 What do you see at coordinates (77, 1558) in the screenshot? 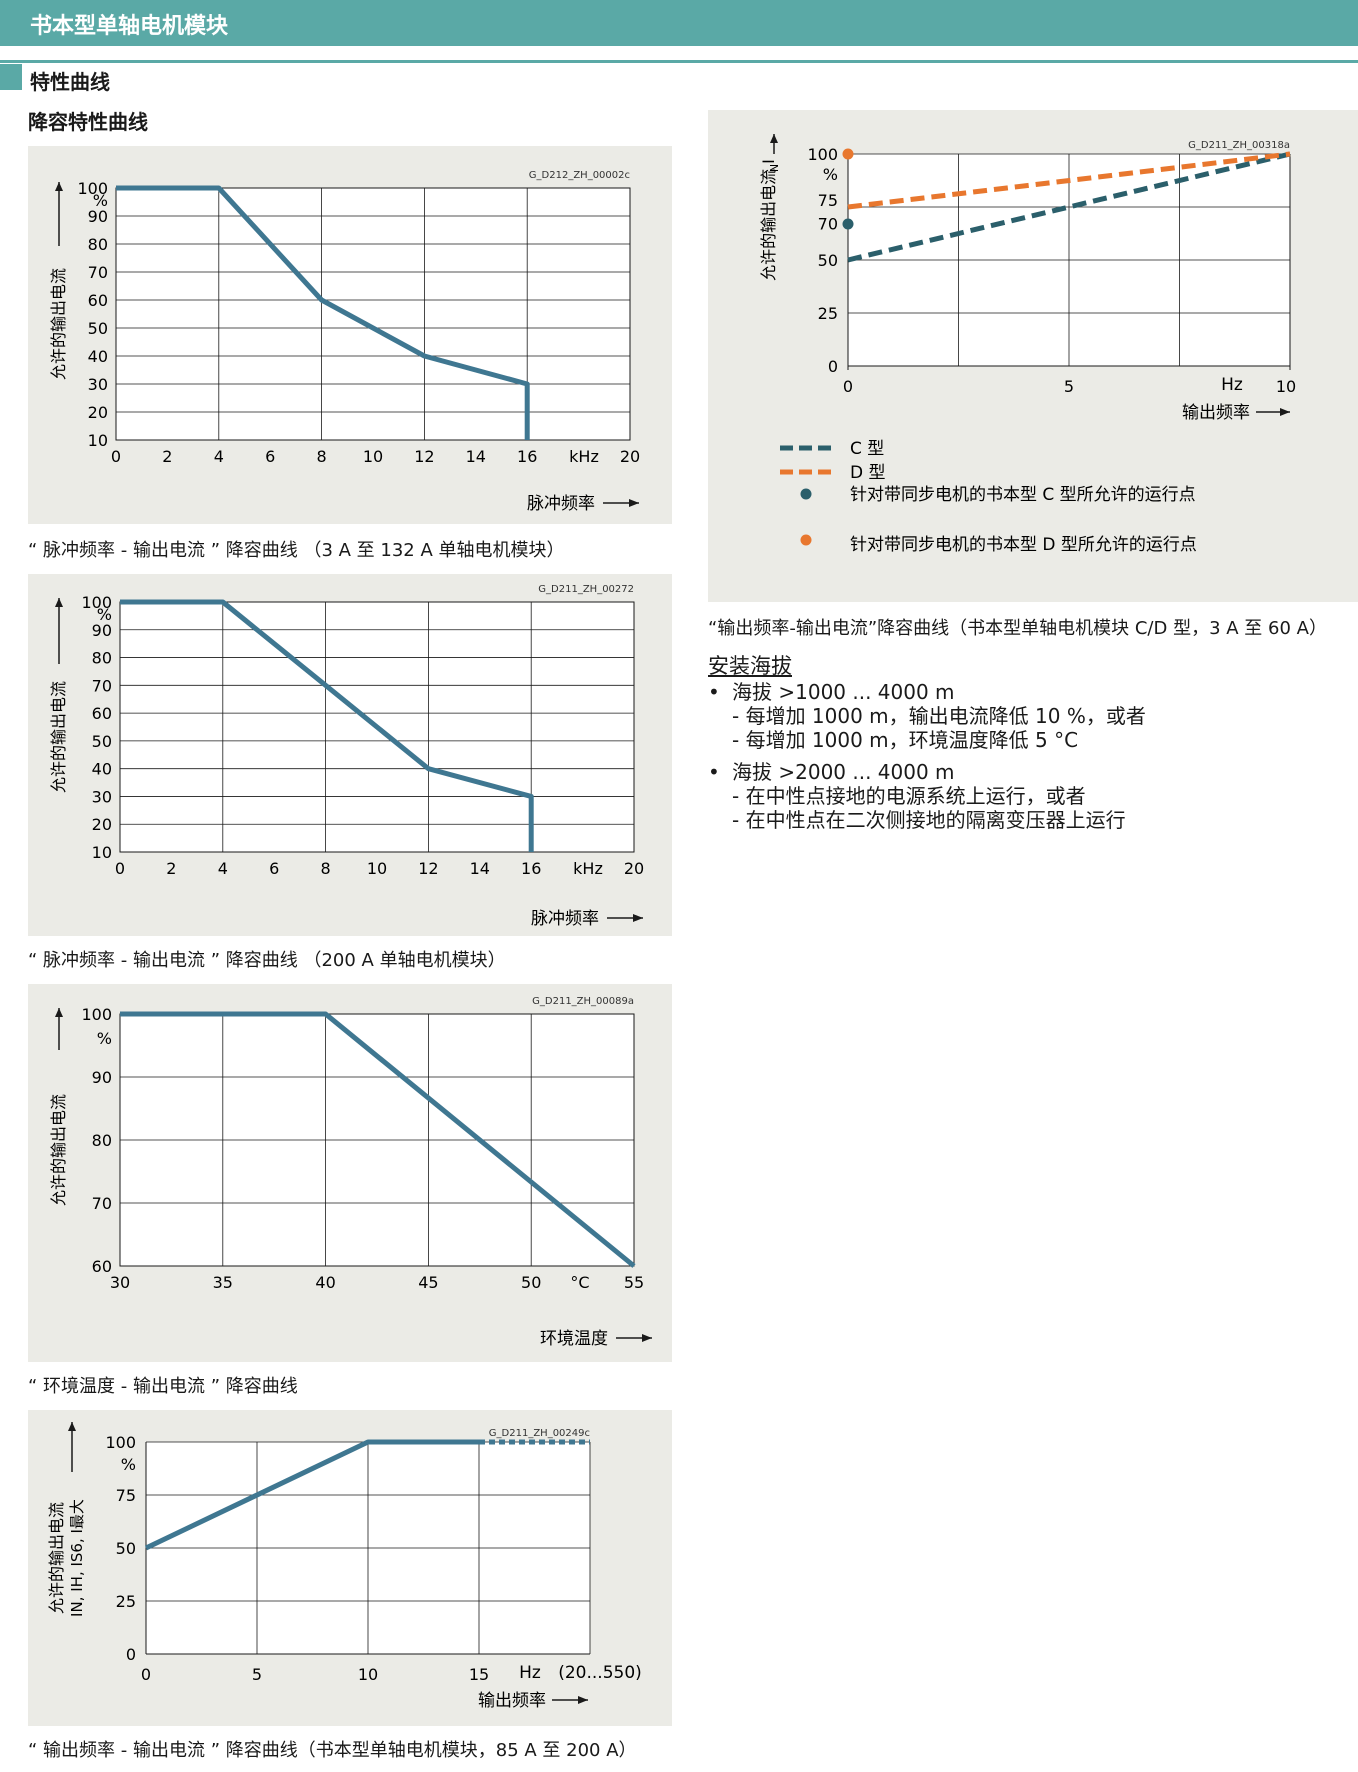
I see `y-axis-label-2: IN, IH, IS6, I最大` at bounding box center [77, 1558].